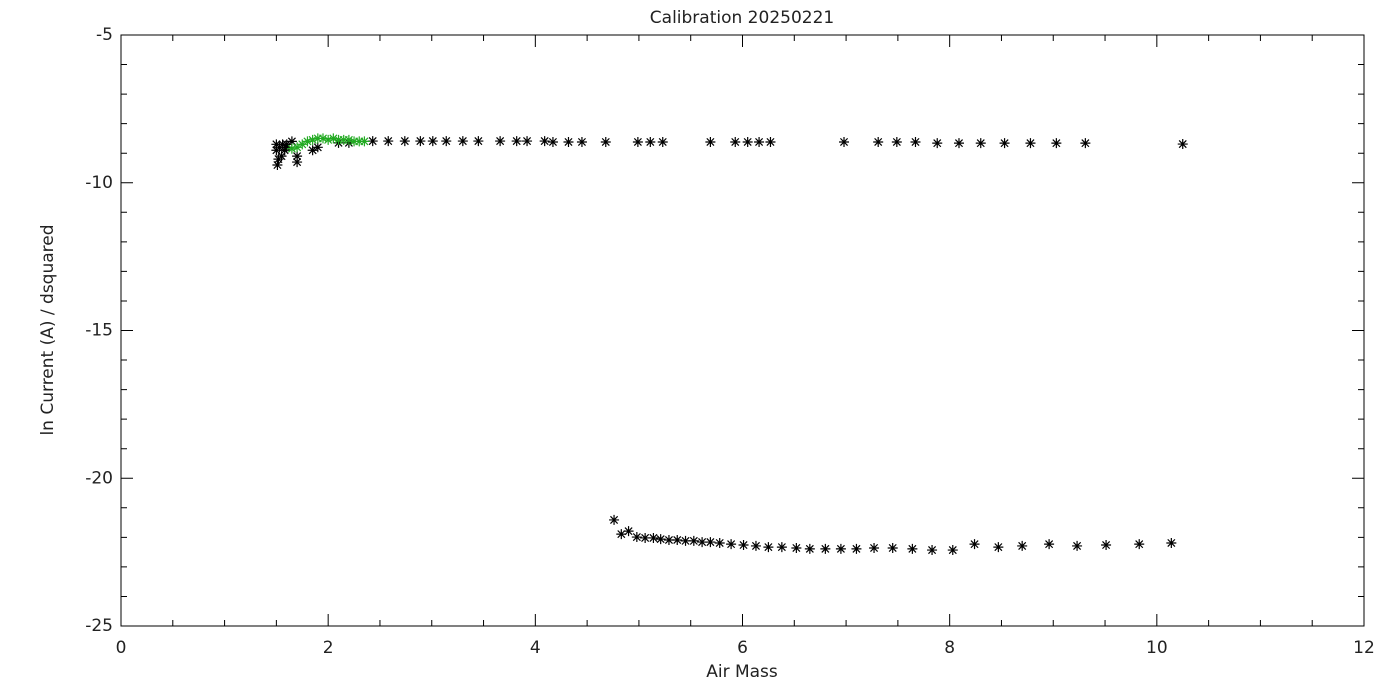 This screenshot has height=700, width=1400. I want to click on y-tick-label: -5, so click(104, 35).